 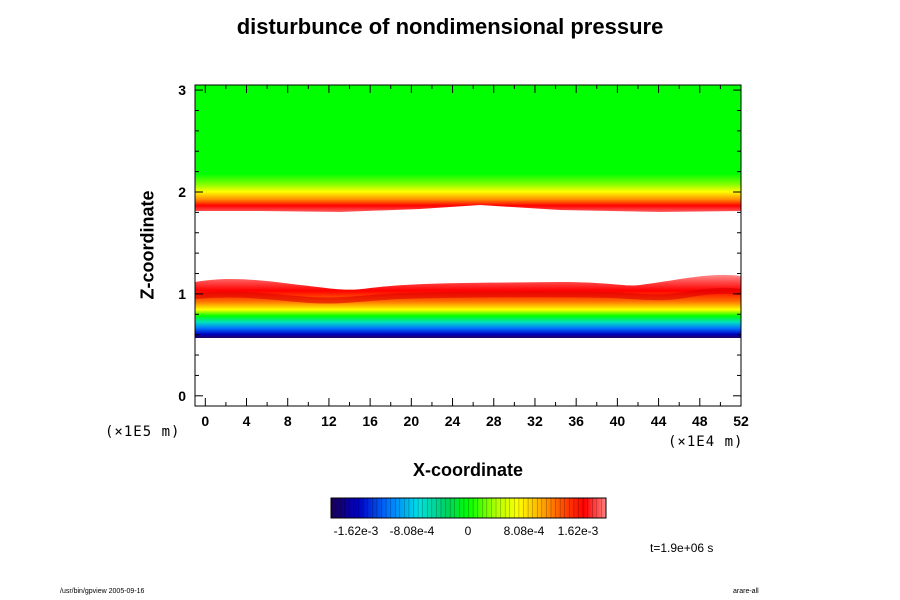 I want to click on x-tick-label: 40, so click(x=618, y=421).